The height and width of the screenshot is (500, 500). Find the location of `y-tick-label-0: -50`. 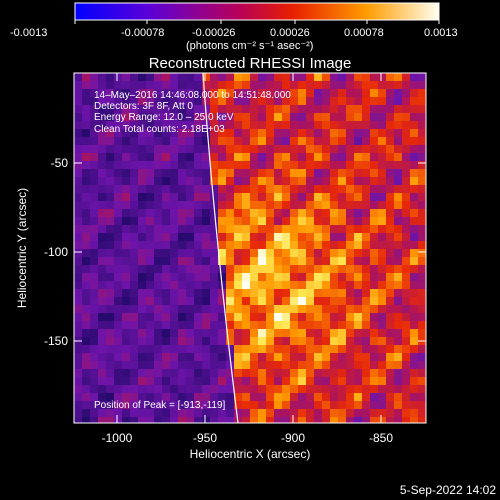

y-tick-label-0: -50 is located at coordinates (60, 163).